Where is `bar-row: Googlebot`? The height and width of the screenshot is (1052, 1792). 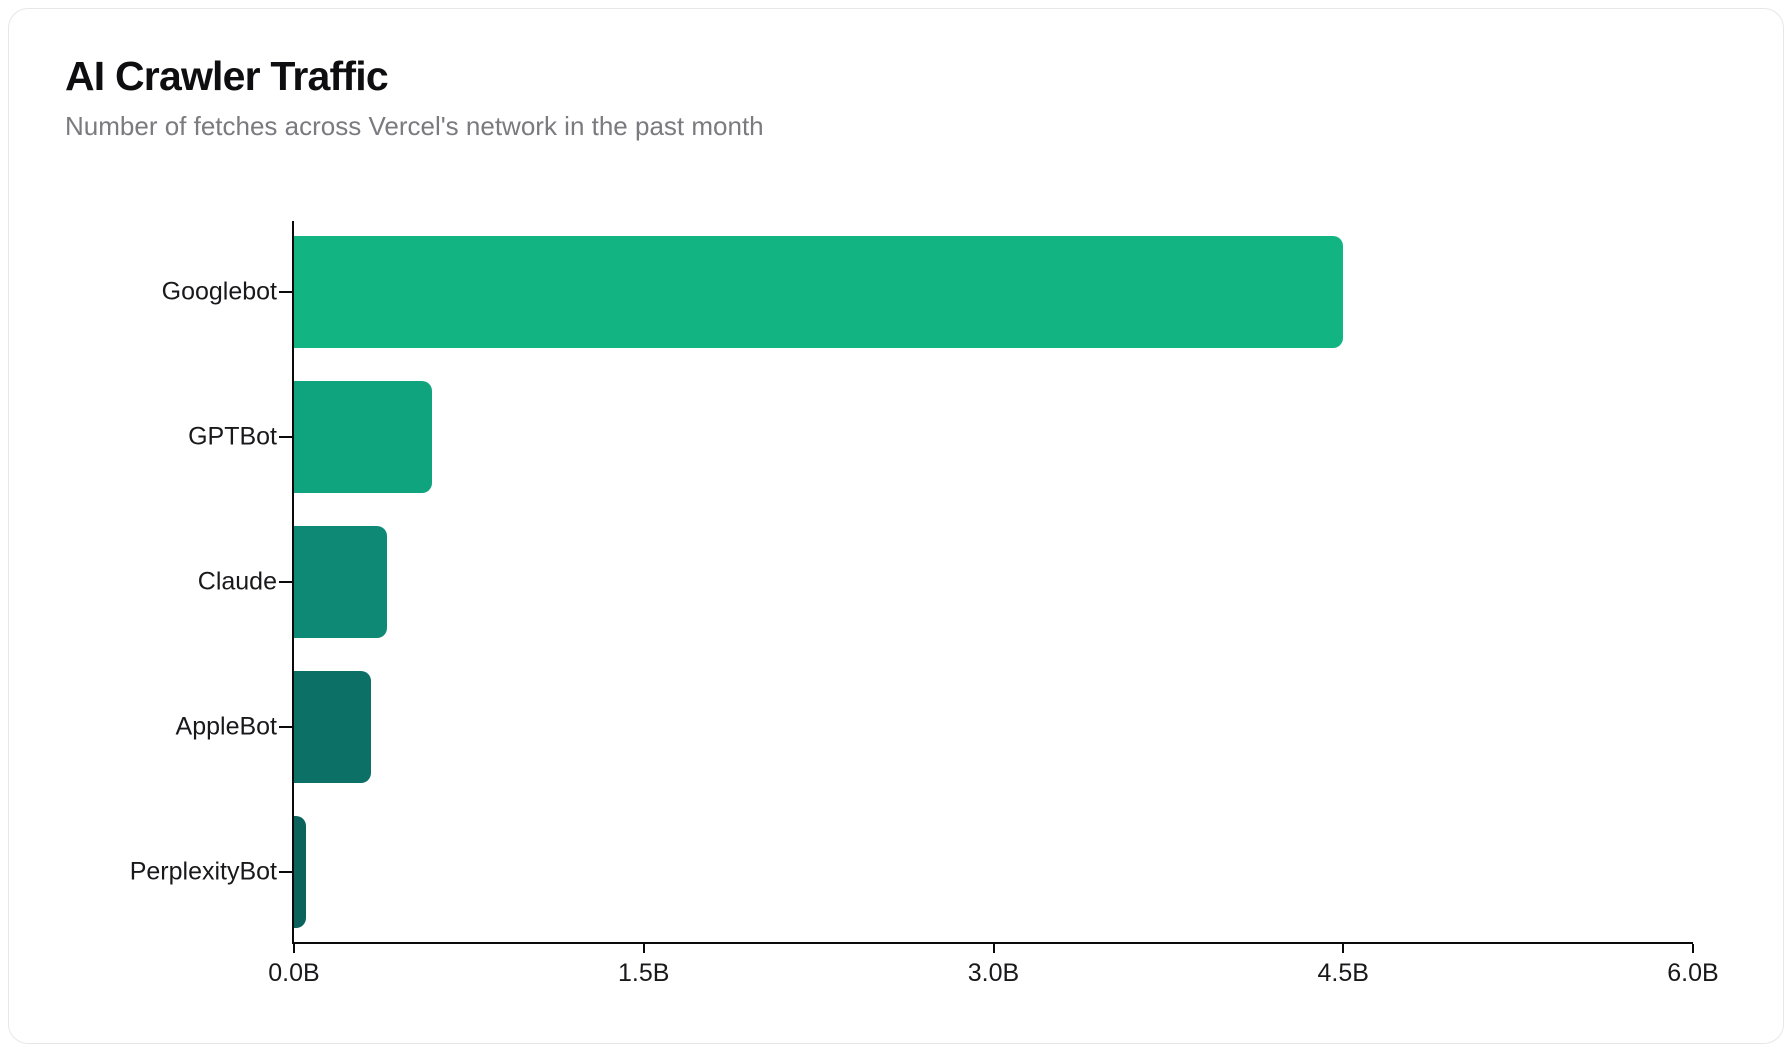 bar-row: Googlebot is located at coordinates (927, 292).